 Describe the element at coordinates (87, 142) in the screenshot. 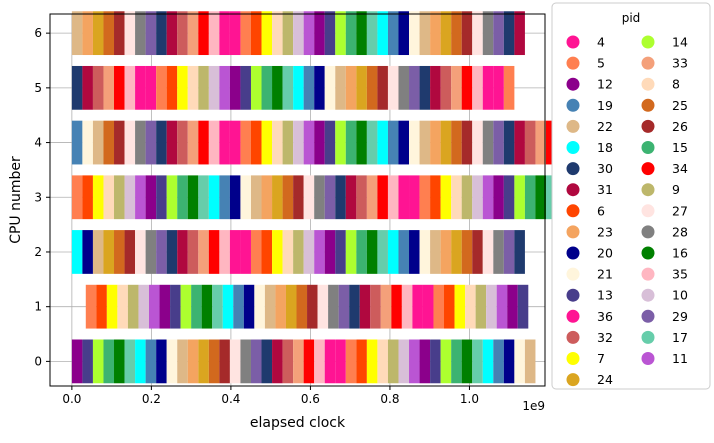

I see `bar-cpu4-pid21` at that location.